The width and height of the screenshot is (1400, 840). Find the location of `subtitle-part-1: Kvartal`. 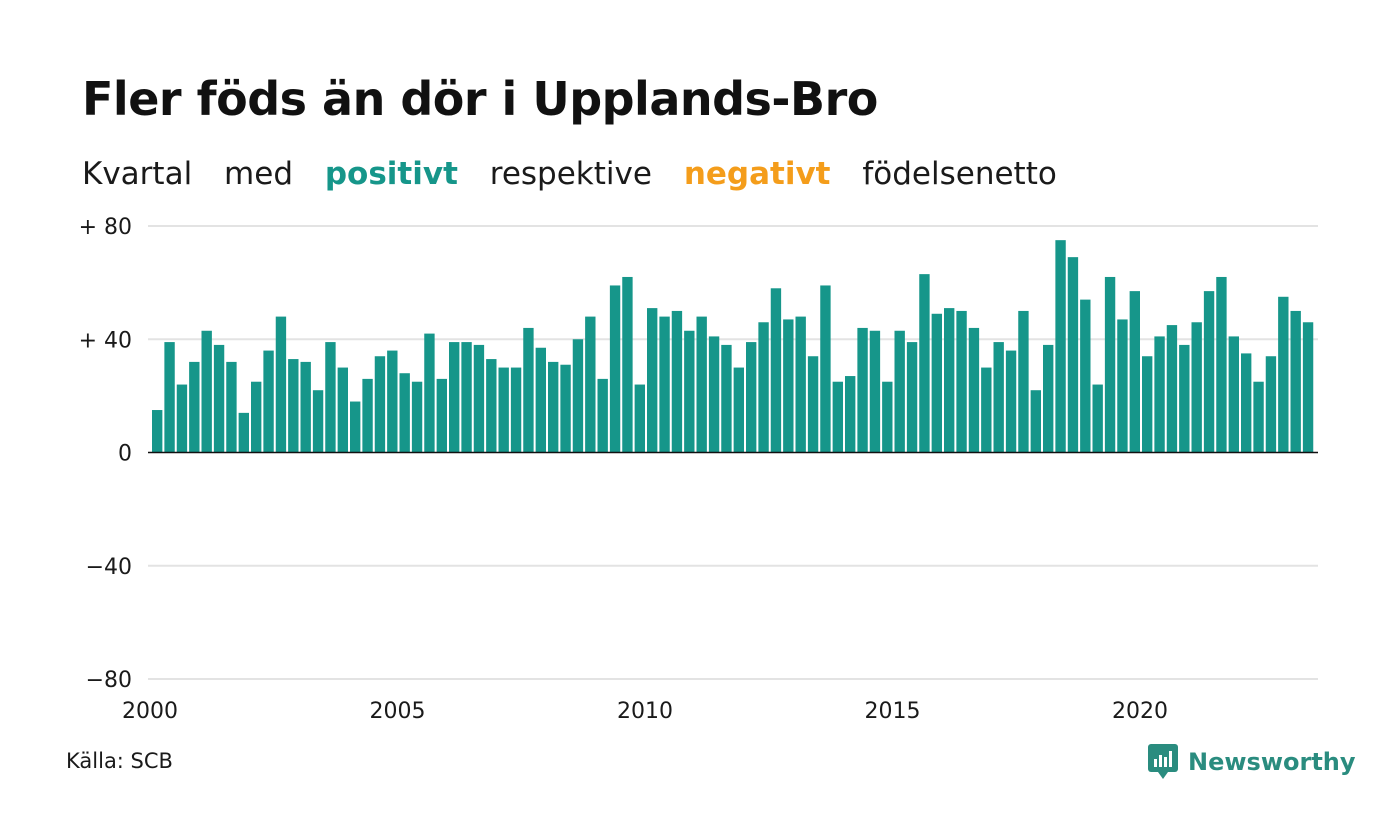

subtitle-part-1: Kvartal is located at coordinates (137, 174).